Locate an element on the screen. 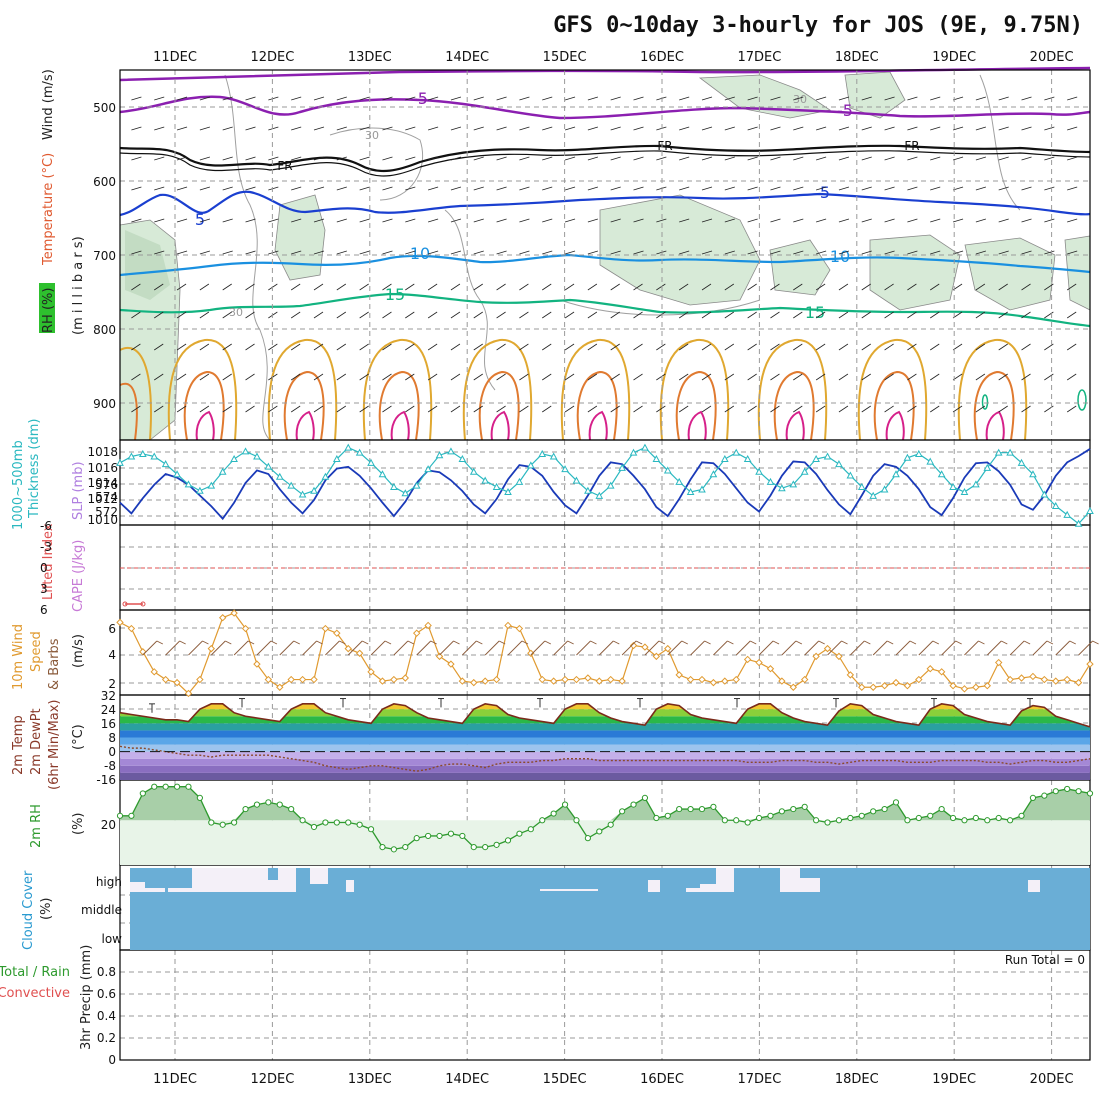  upper-tick-700: 700 is located at coordinates (104, 256).